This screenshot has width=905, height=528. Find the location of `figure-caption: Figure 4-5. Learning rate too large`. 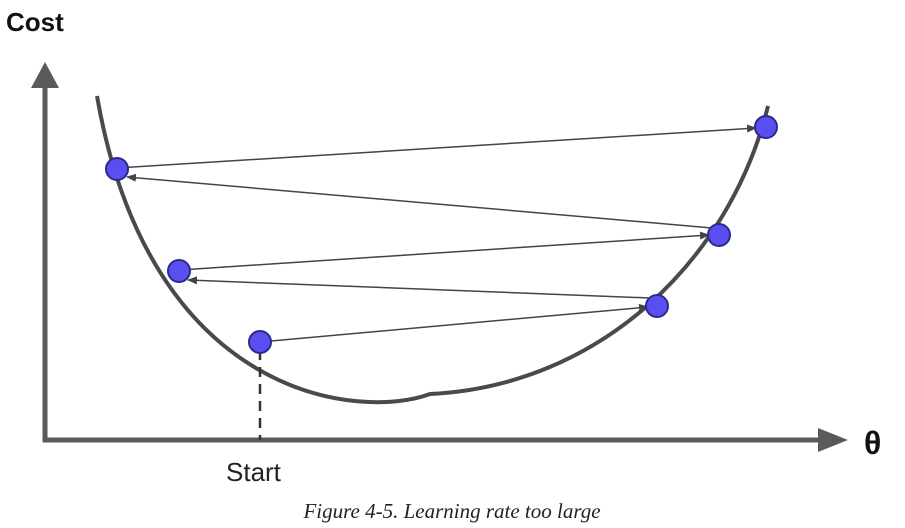

figure-caption: Figure 4-5. Learning rate too large is located at coordinates (451, 511).